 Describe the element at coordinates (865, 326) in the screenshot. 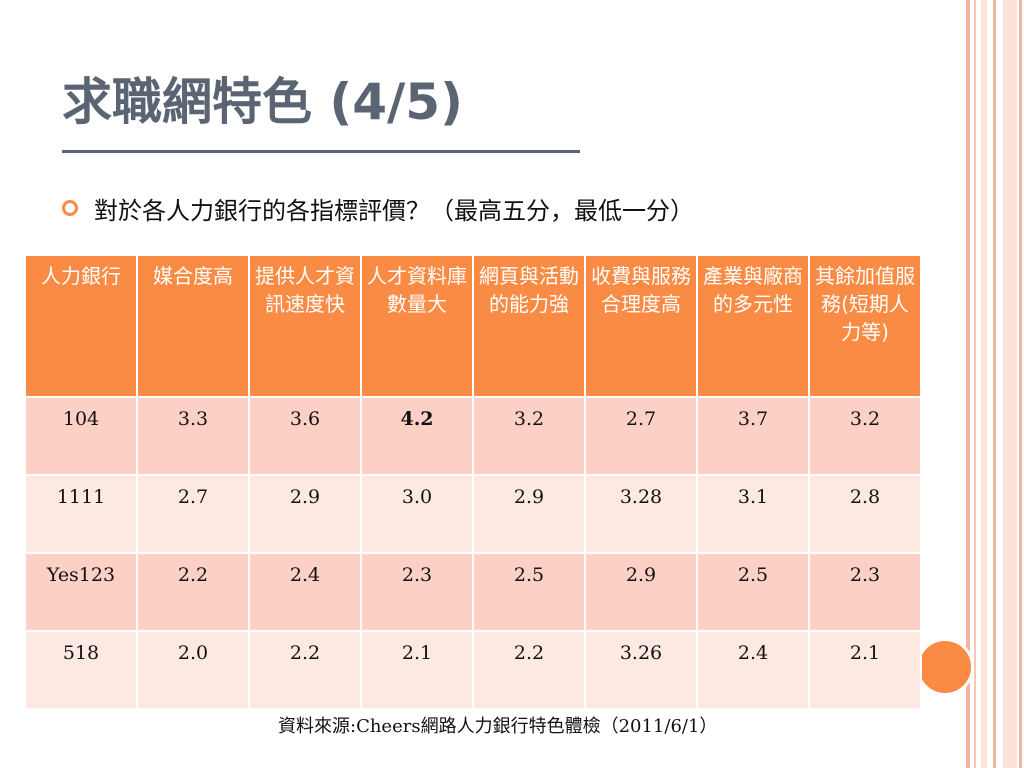

I see `header-cell: 其餘加值服務(短期人力等)` at that location.